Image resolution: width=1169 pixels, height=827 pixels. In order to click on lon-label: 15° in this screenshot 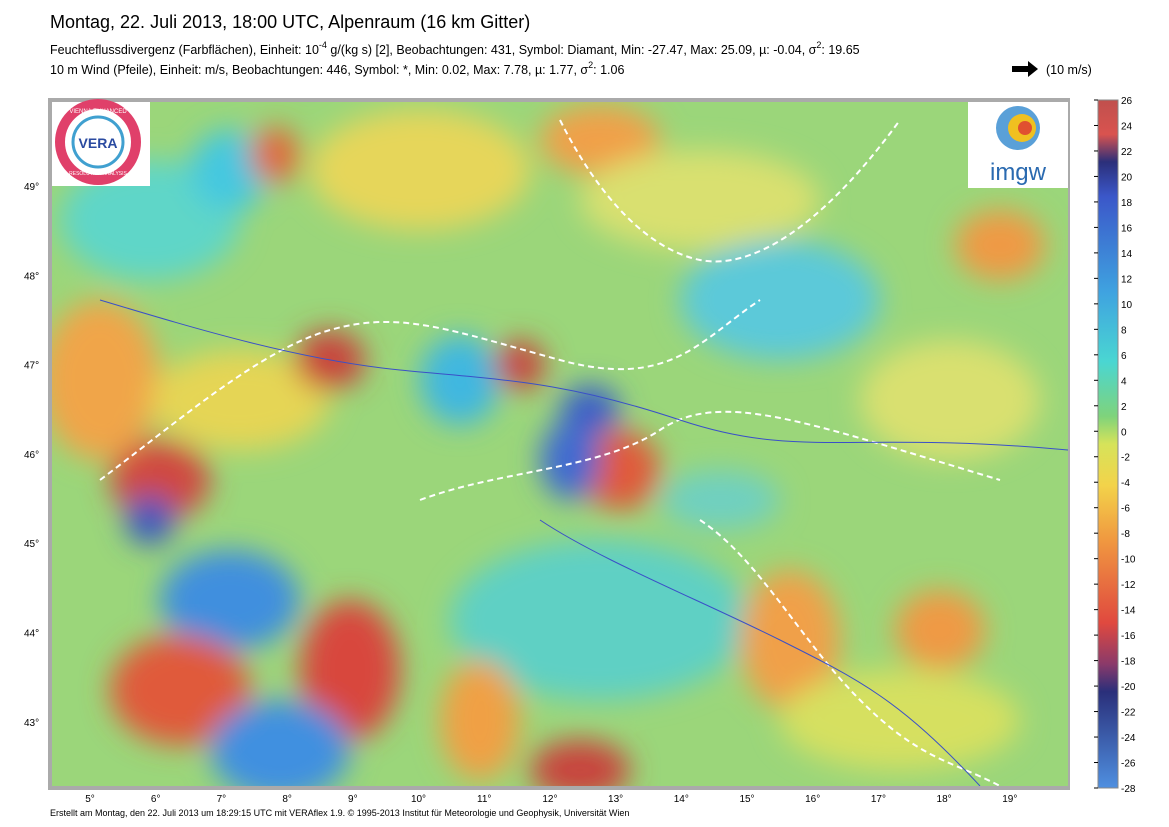, I will do `click(746, 799)`.